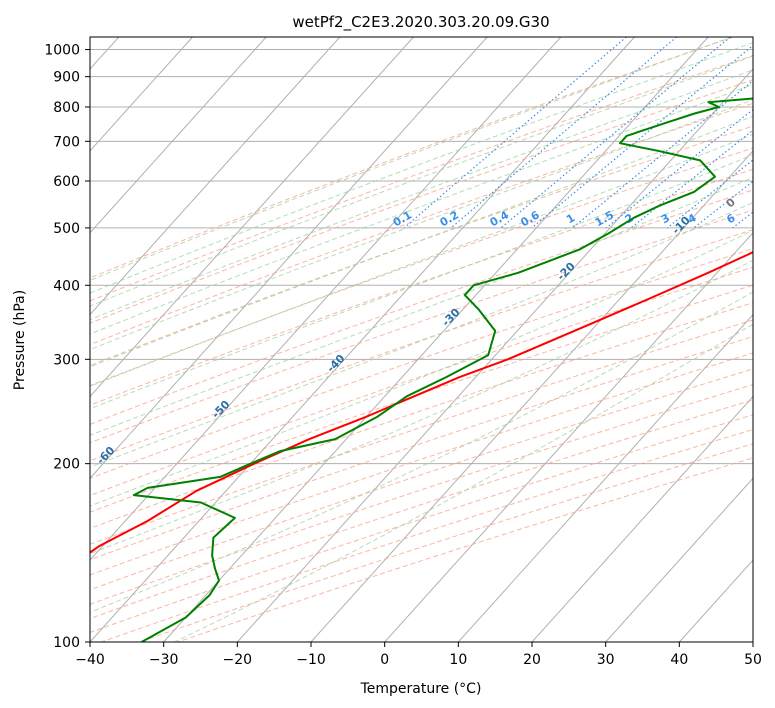 The width and height of the screenshot is (775, 708). I want to click on x-tick-label: 40, so click(679, 660).